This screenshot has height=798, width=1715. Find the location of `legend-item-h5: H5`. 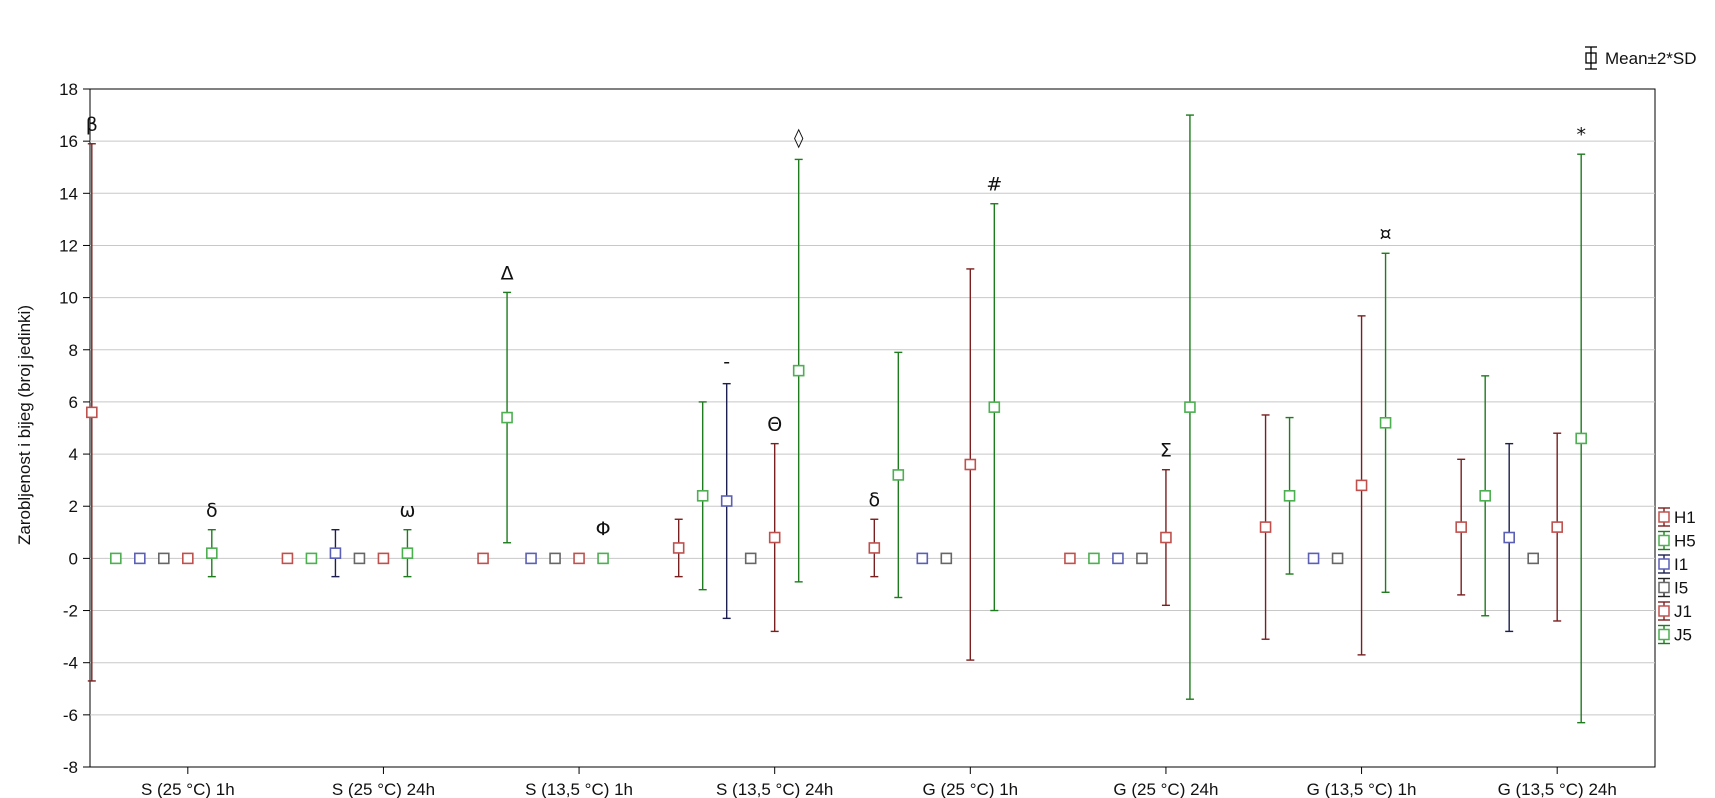

legend-item-h5: H5 is located at coordinates (1677, 540).